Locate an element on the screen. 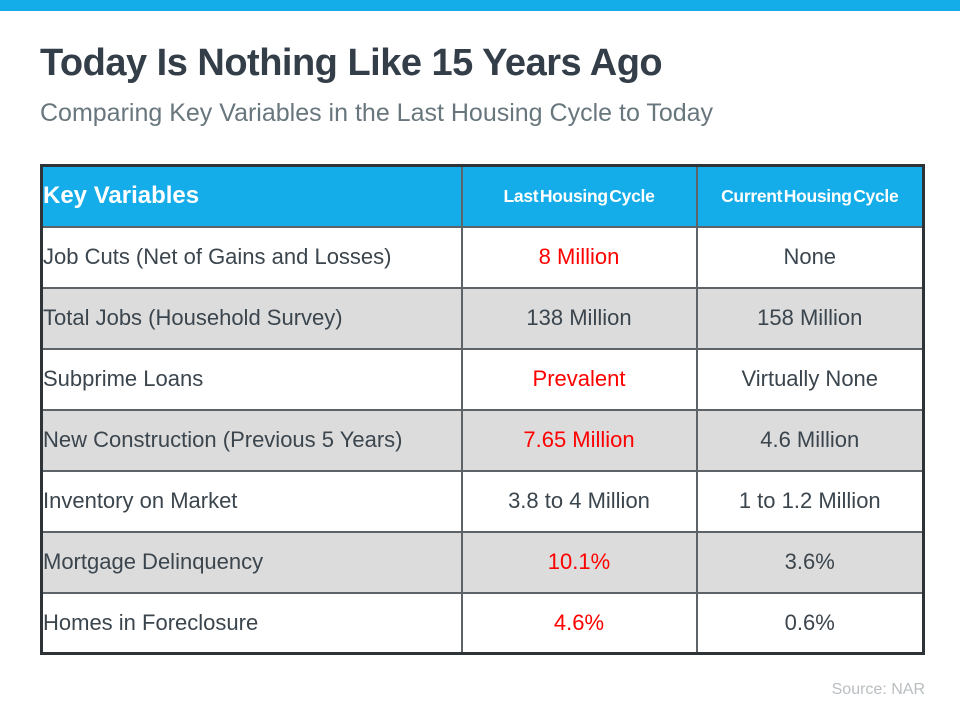 The width and height of the screenshot is (960, 720). last-cycle-value: 3.8 to 4 Million is located at coordinates (579, 501).